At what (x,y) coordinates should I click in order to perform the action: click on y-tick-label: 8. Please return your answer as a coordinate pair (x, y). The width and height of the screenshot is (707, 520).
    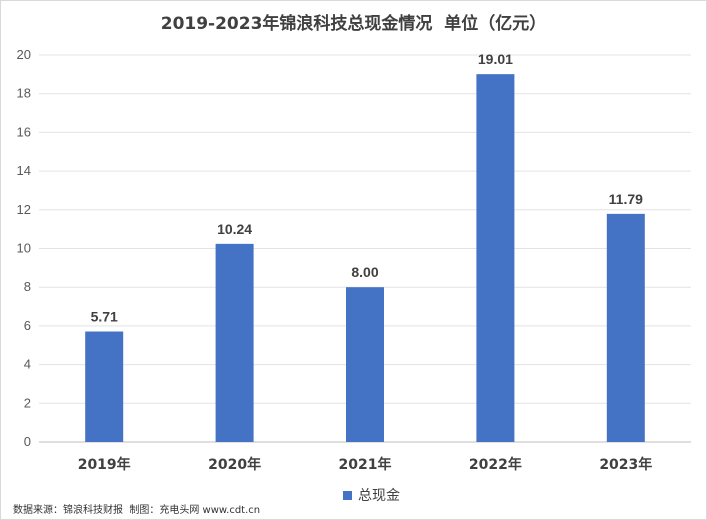
    Looking at the image, I should click on (27, 286).